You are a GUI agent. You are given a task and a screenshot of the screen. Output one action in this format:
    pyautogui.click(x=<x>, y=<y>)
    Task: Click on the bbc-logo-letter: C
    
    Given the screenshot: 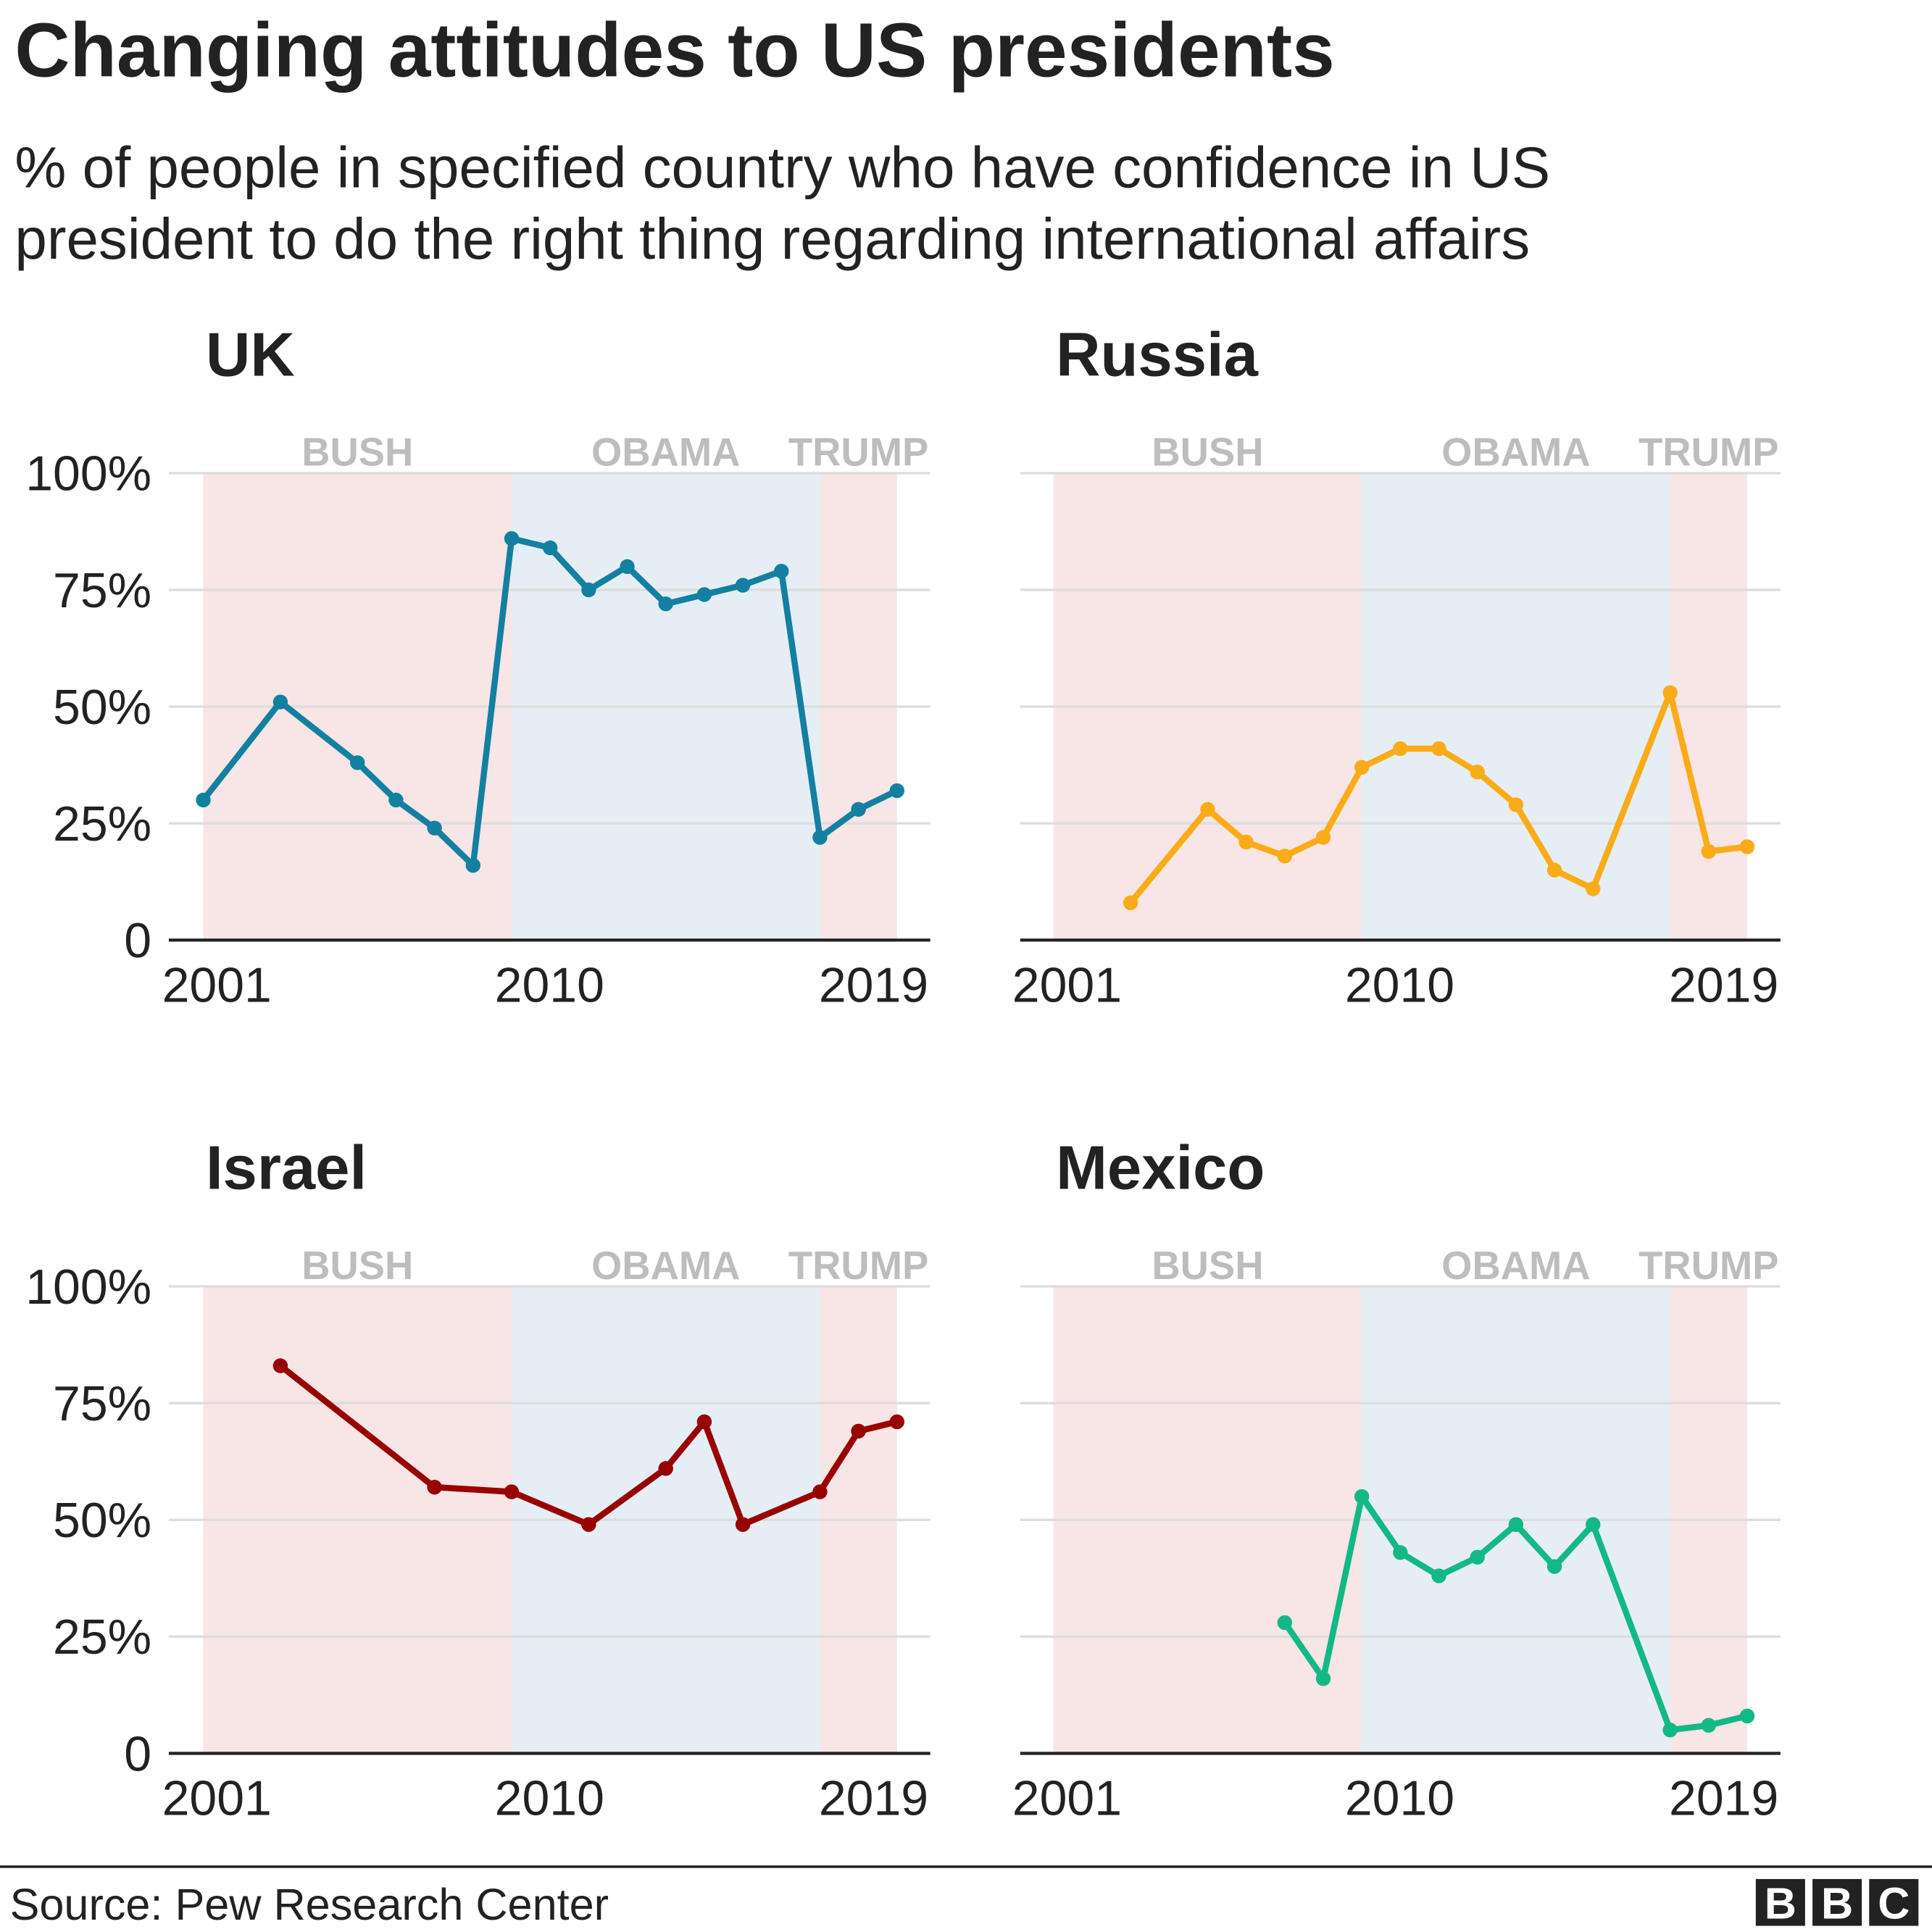 What is the action you would take?
    pyautogui.click(x=1894, y=1903)
    